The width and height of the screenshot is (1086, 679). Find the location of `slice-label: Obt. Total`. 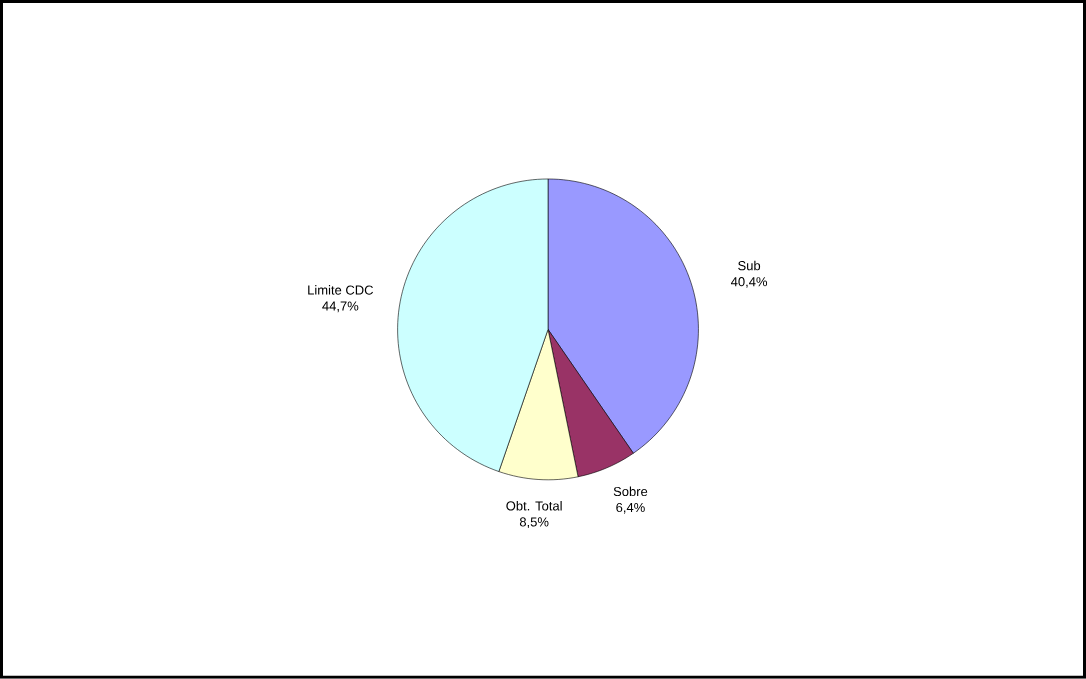

slice-label: Obt. Total is located at coordinates (534, 506).